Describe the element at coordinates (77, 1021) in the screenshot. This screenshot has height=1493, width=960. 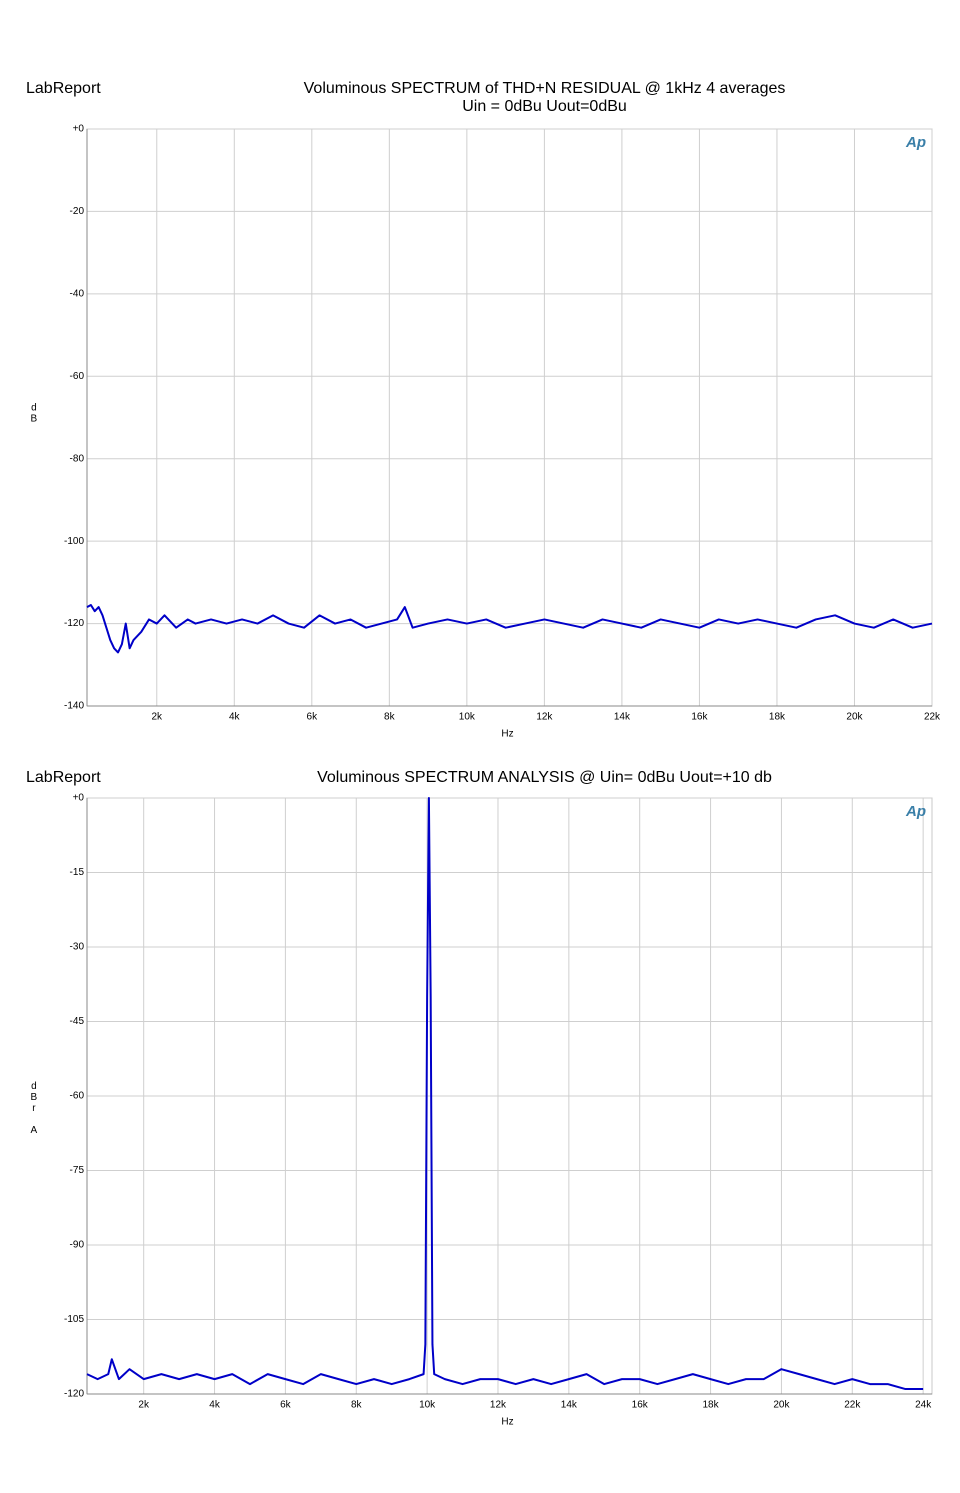
I see `y-tick-label: -45` at that location.